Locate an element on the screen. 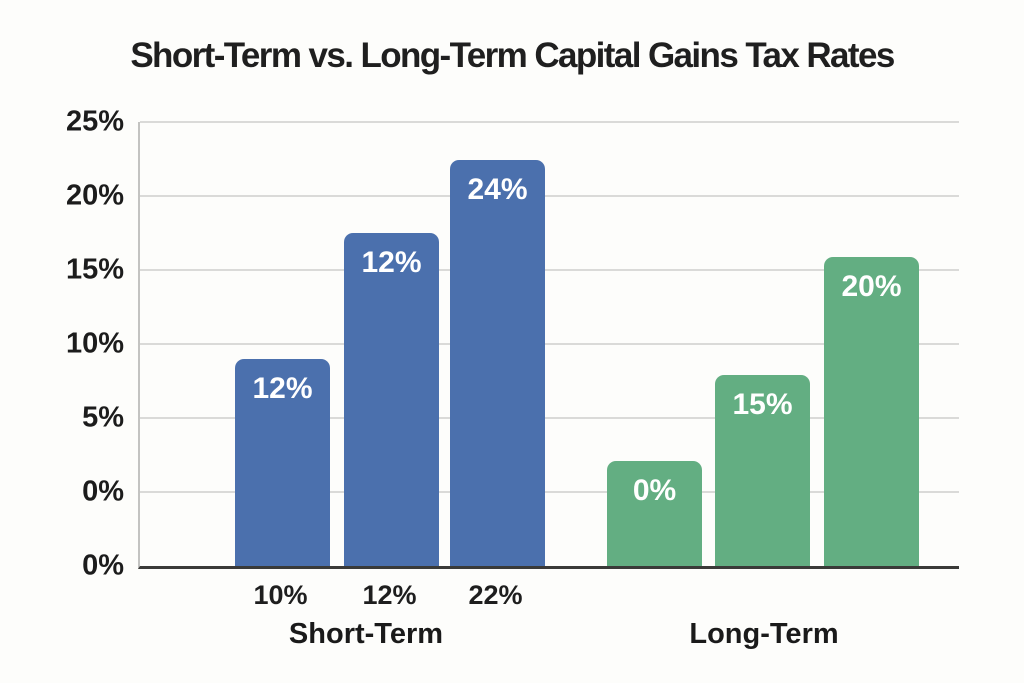  y-axis-tick-label: 20% is located at coordinates (94, 195).